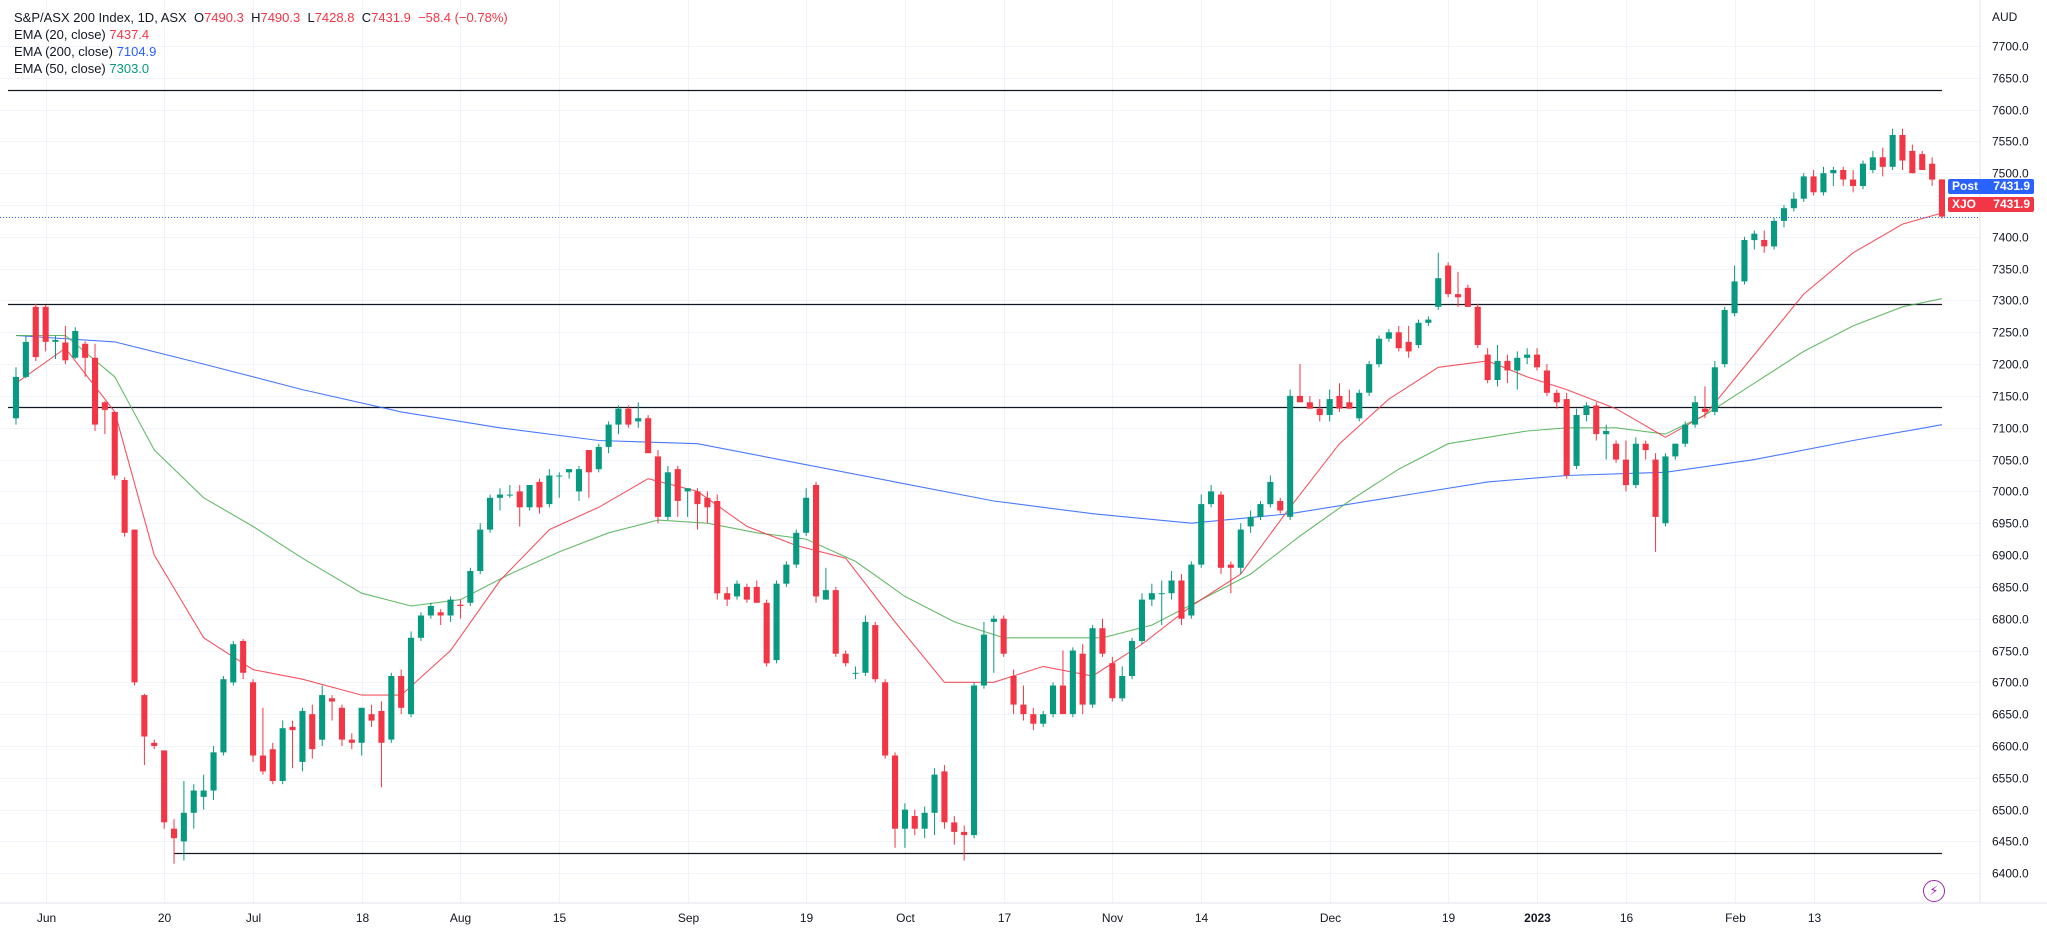 Image resolution: width=2047 pixels, height=932 pixels. I want to click on legend-ema50-row: EMA (50, close) 7303.0, so click(261, 68).